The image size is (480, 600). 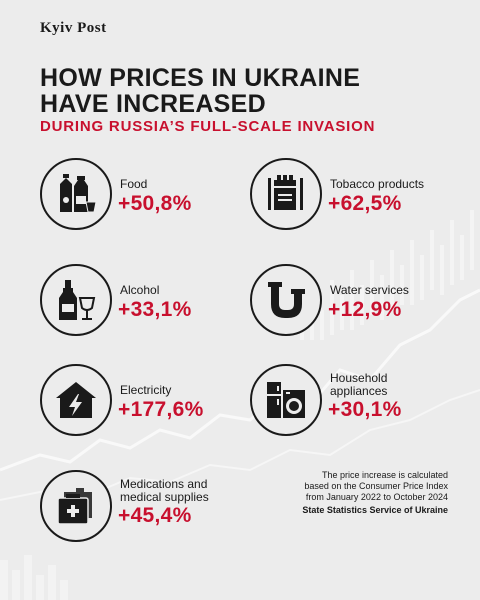 What do you see at coordinates (76, 400) in the screenshot?
I see `house-bolt-icon` at bounding box center [76, 400].